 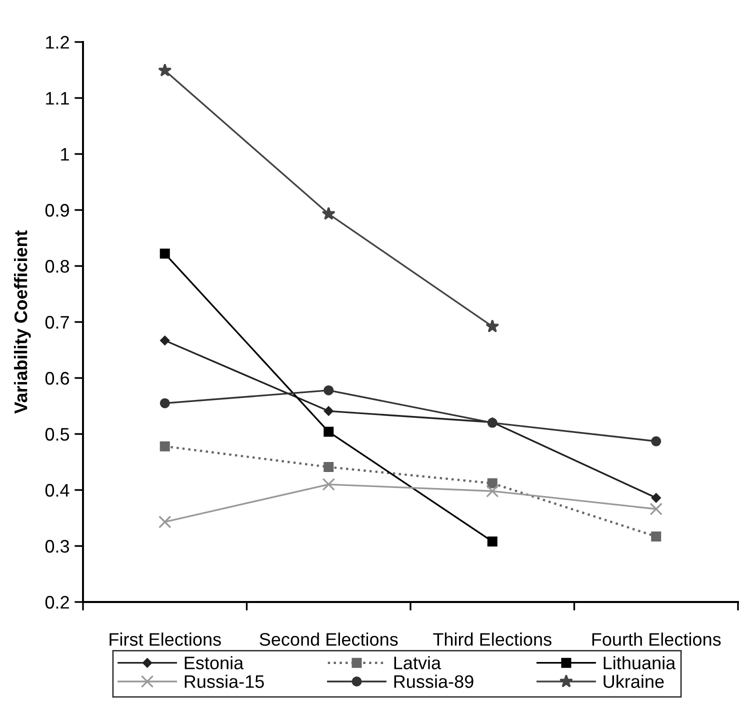 I want to click on y-tick-label: 0.8, so click(x=57, y=266).